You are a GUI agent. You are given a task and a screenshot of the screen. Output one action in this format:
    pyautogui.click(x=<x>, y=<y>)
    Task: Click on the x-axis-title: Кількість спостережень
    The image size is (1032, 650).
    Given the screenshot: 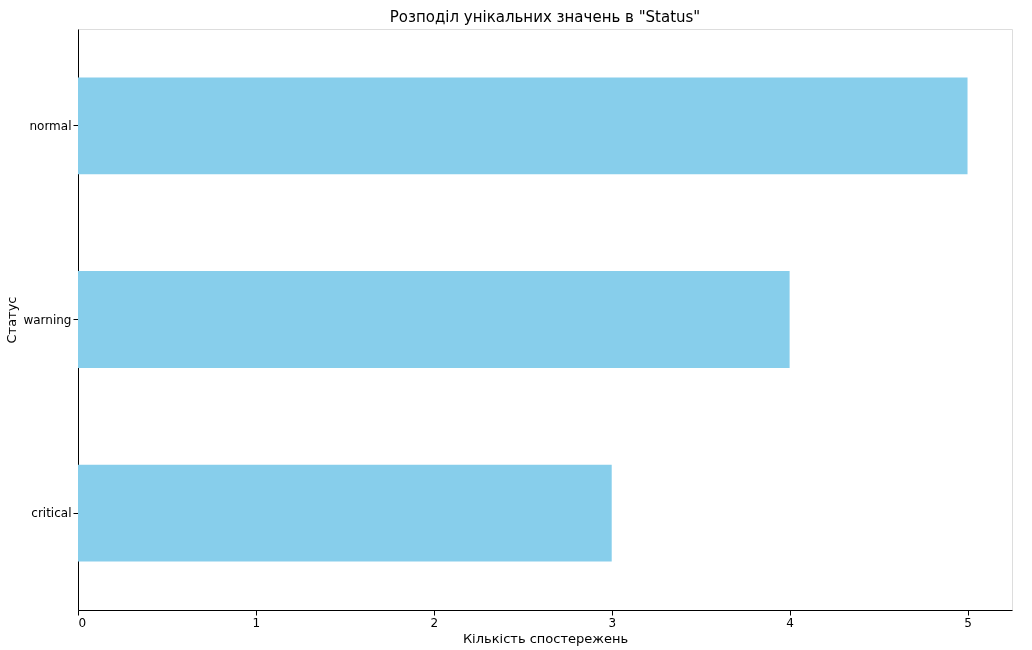 What is the action you would take?
    pyautogui.click(x=545, y=638)
    